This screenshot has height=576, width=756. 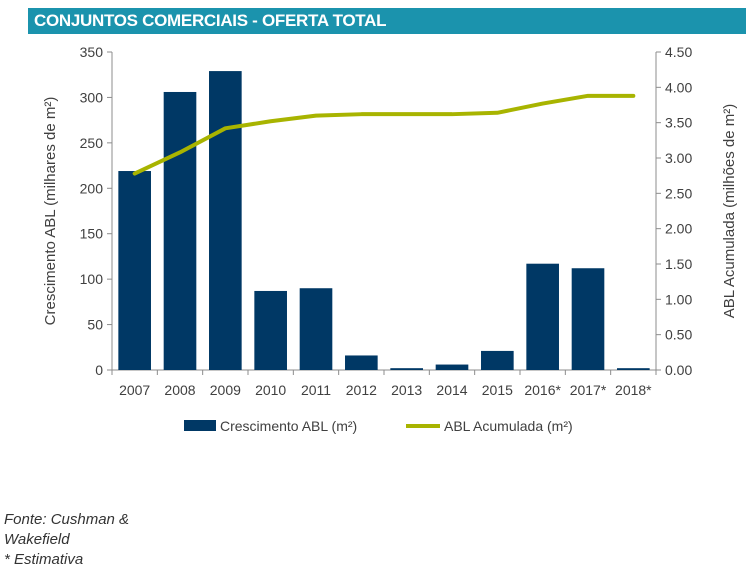 What do you see at coordinates (361, 390) in the screenshot?
I see `x-tick-label: 2012` at bounding box center [361, 390].